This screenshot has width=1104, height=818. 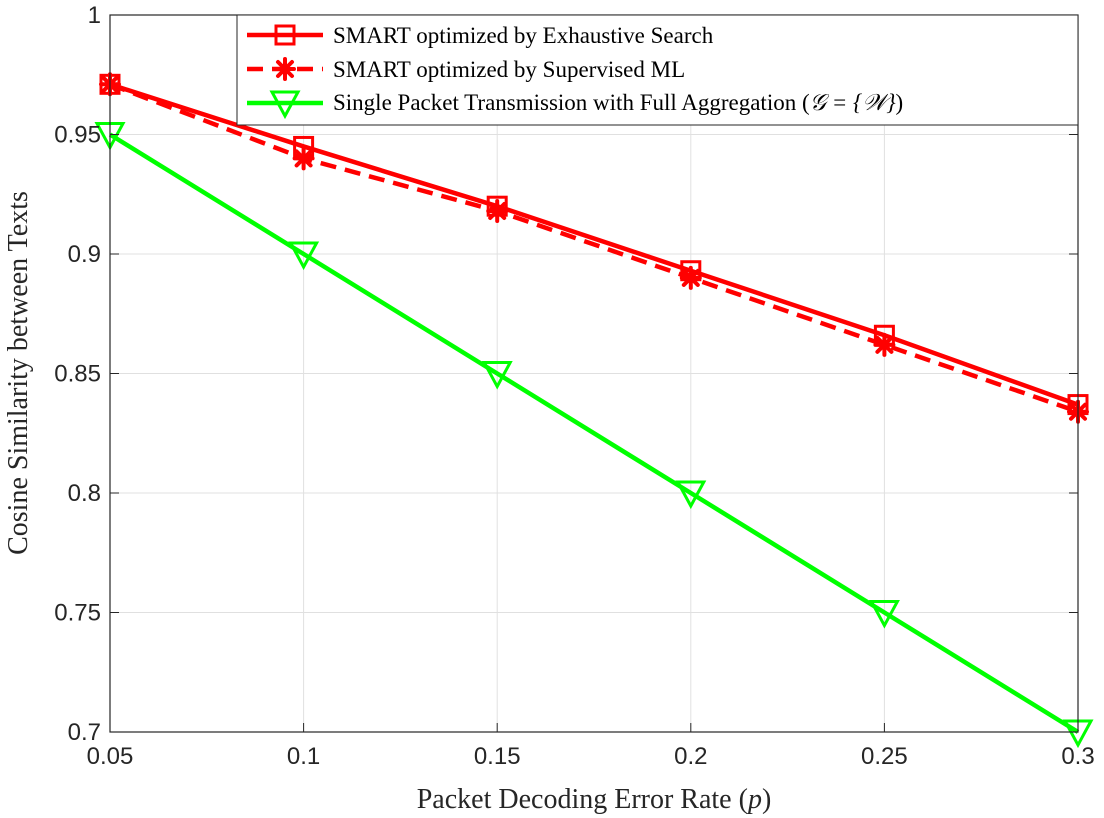 I want to click on legend-label-supervised: SMART optimized by Supervised ML, so click(x=509, y=69).